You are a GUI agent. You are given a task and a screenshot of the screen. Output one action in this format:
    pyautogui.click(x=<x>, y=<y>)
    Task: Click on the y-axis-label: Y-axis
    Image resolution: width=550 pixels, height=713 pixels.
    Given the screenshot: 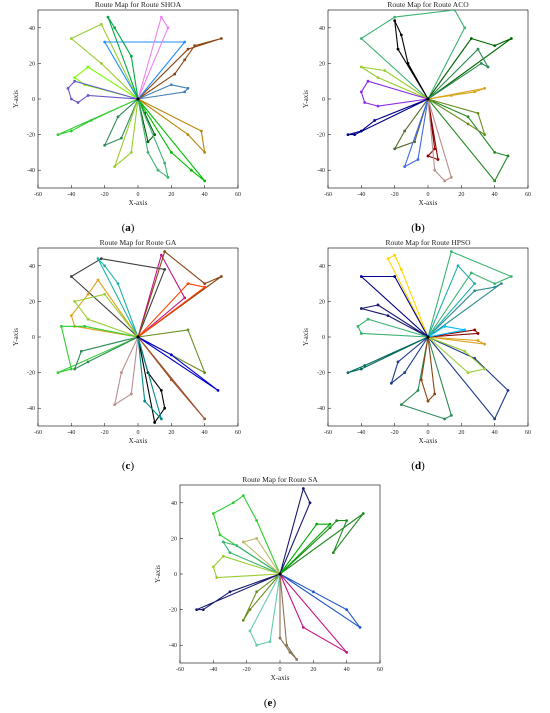 What is the action you would take?
    pyautogui.click(x=306, y=99)
    